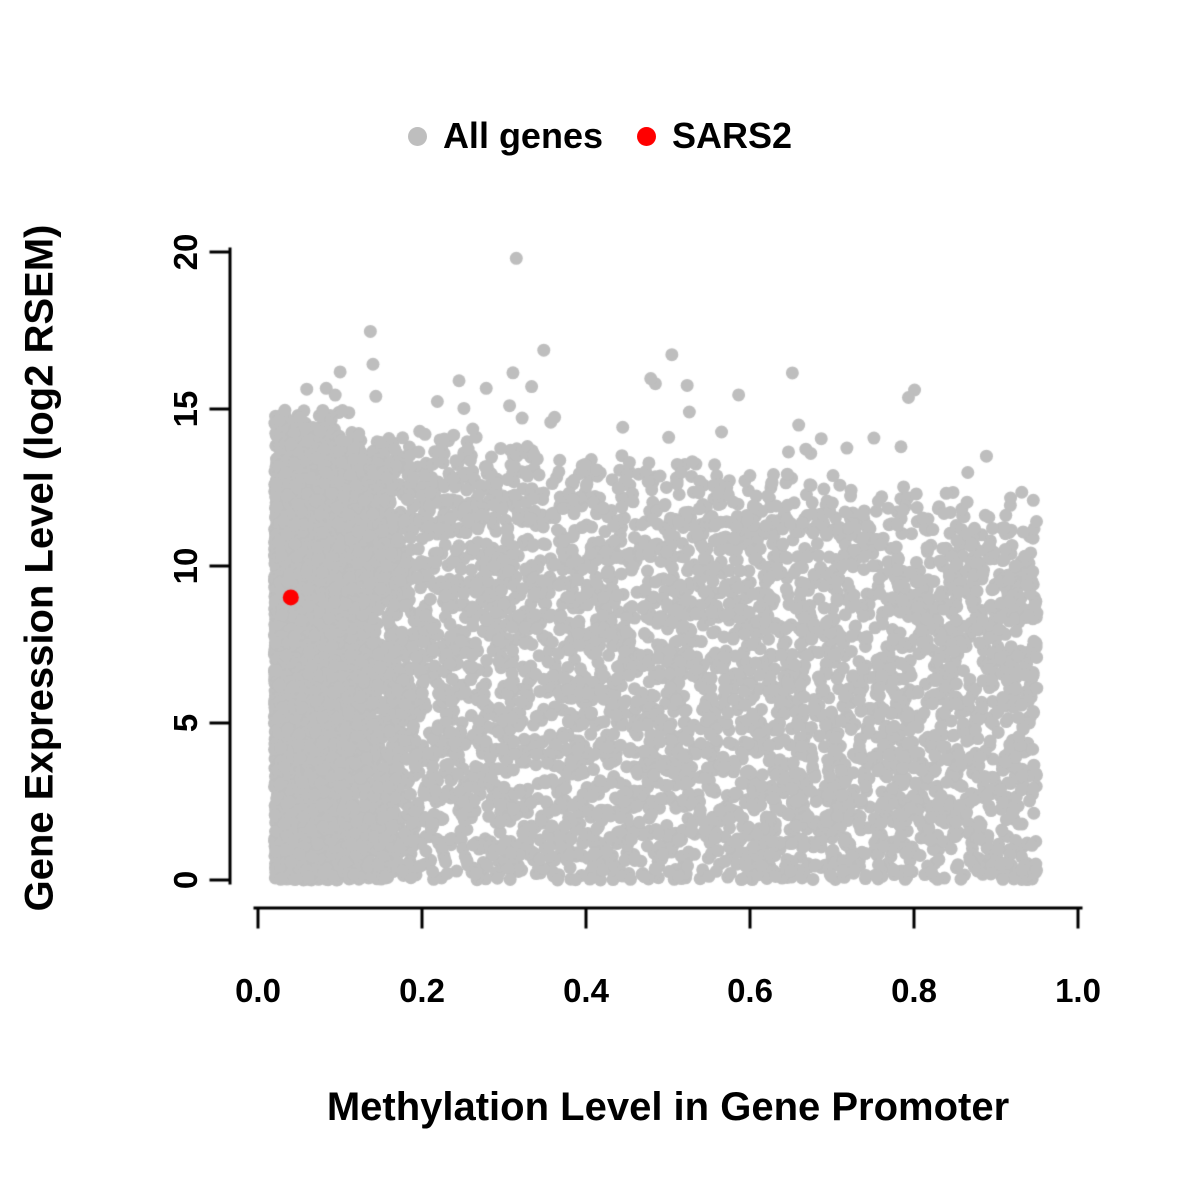  Describe the element at coordinates (732, 135) in the screenshot. I see `legend-label-sars2: SARS2` at that location.